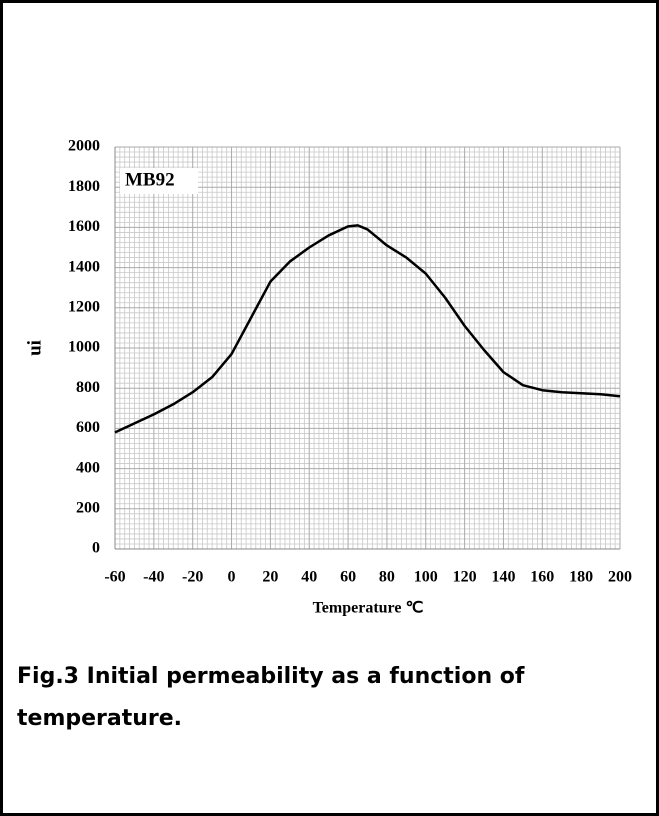 The width and height of the screenshot is (659, 816). I want to click on y-tick-label: 800, so click(88, 387).